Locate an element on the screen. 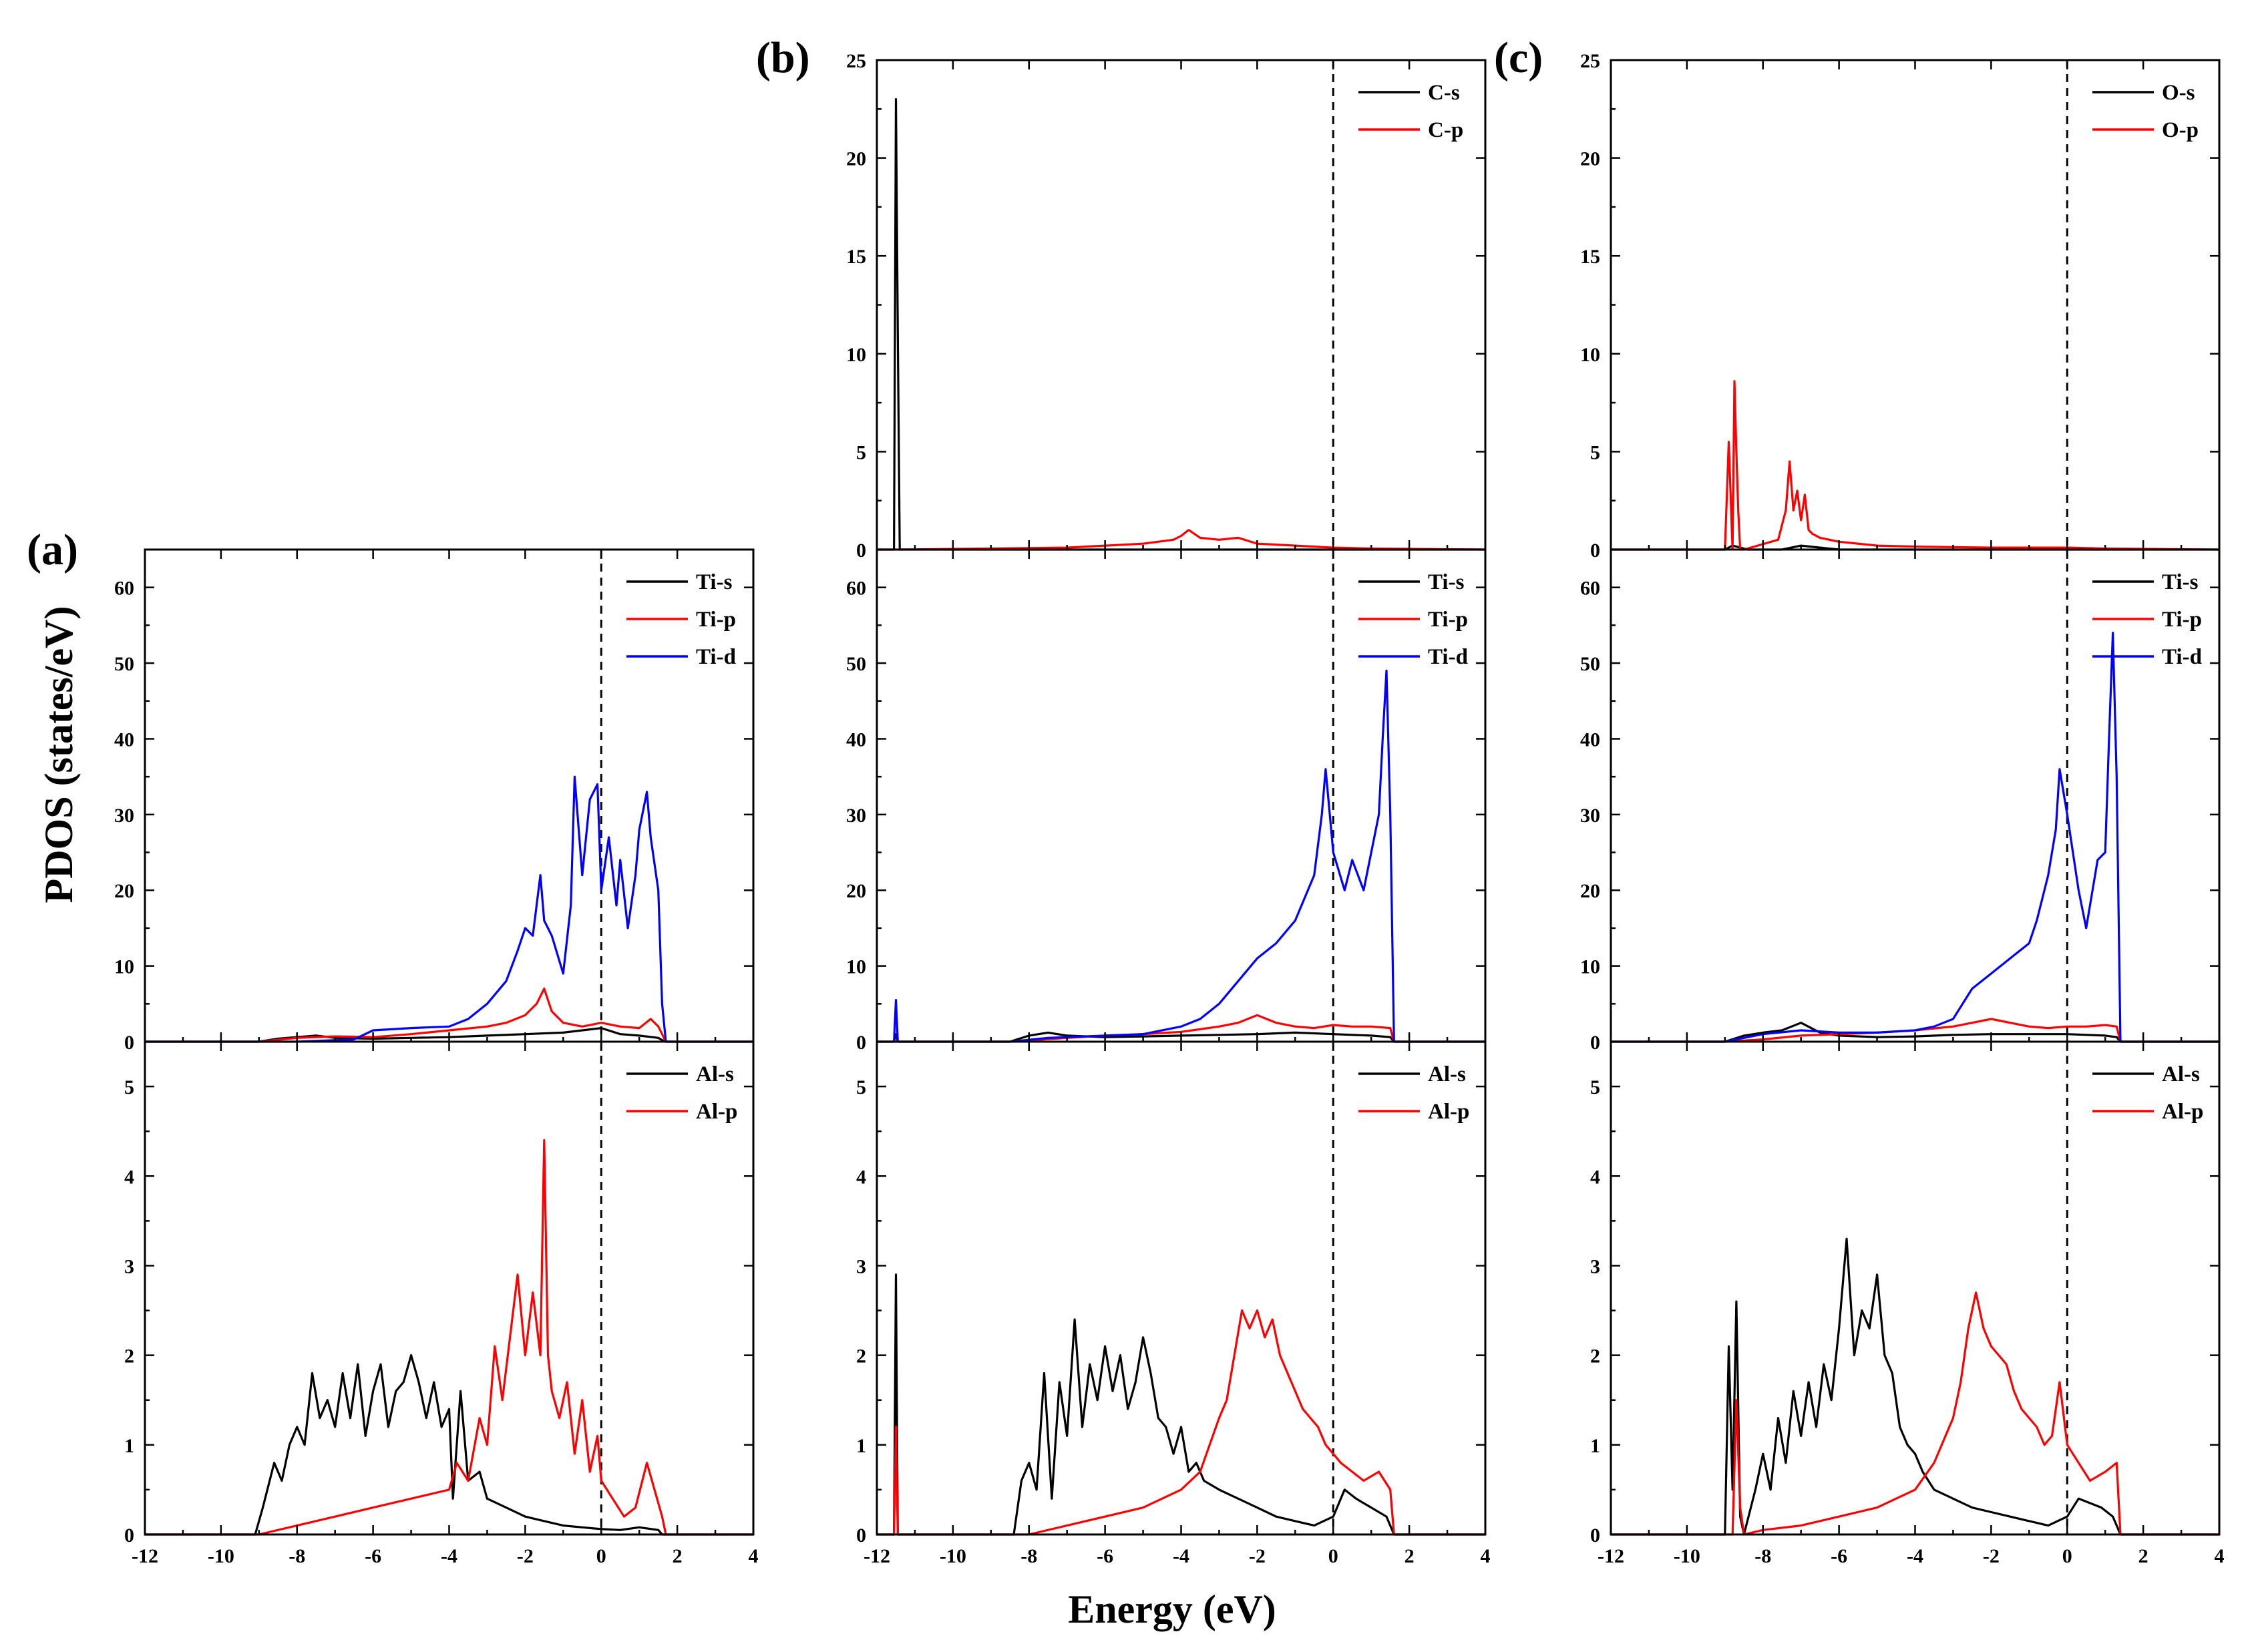  panel-b-al: -12 -10 -8 -6 -4 -2 0 2 4 0 1 2 3 4 5 Al-s Al-p is located at coordinates (1173, 1303).